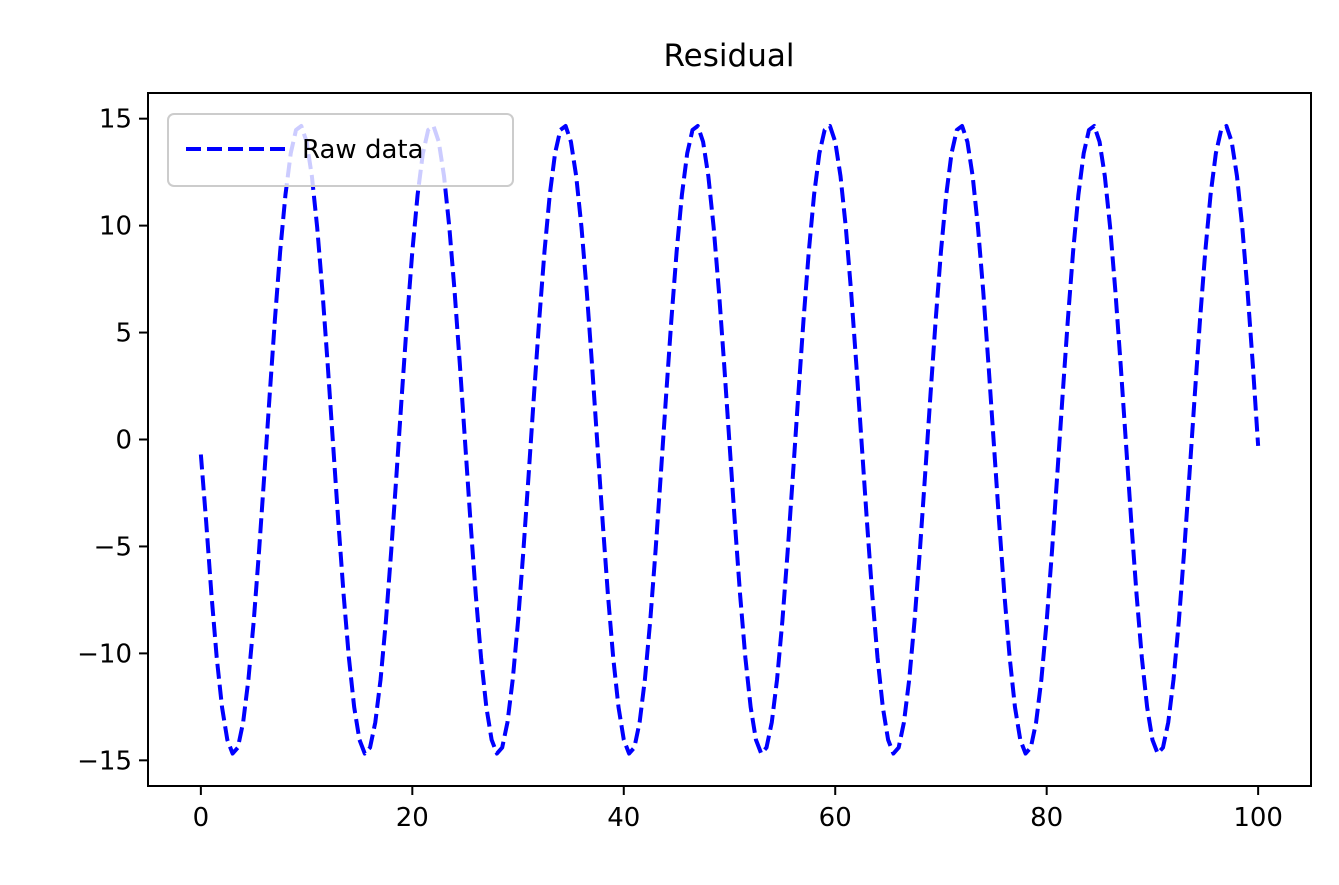 This screenshot has height=885, width=1339. What do you see at coordinates (115, 120) in the screenshot?
I see `y-tick-label: 15` at bounding box center [115, 120].